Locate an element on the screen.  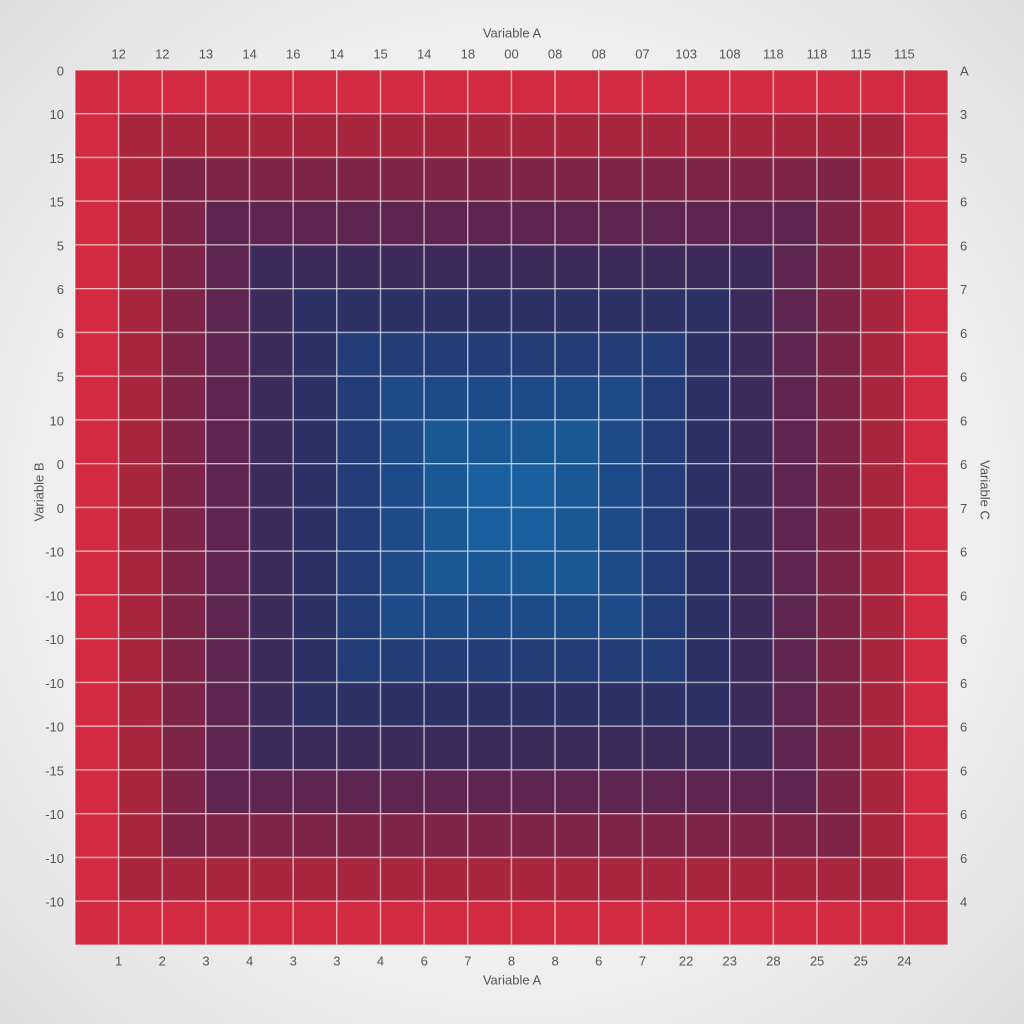
bottom-tick-label: 24 is located at coordinates (904, 960).